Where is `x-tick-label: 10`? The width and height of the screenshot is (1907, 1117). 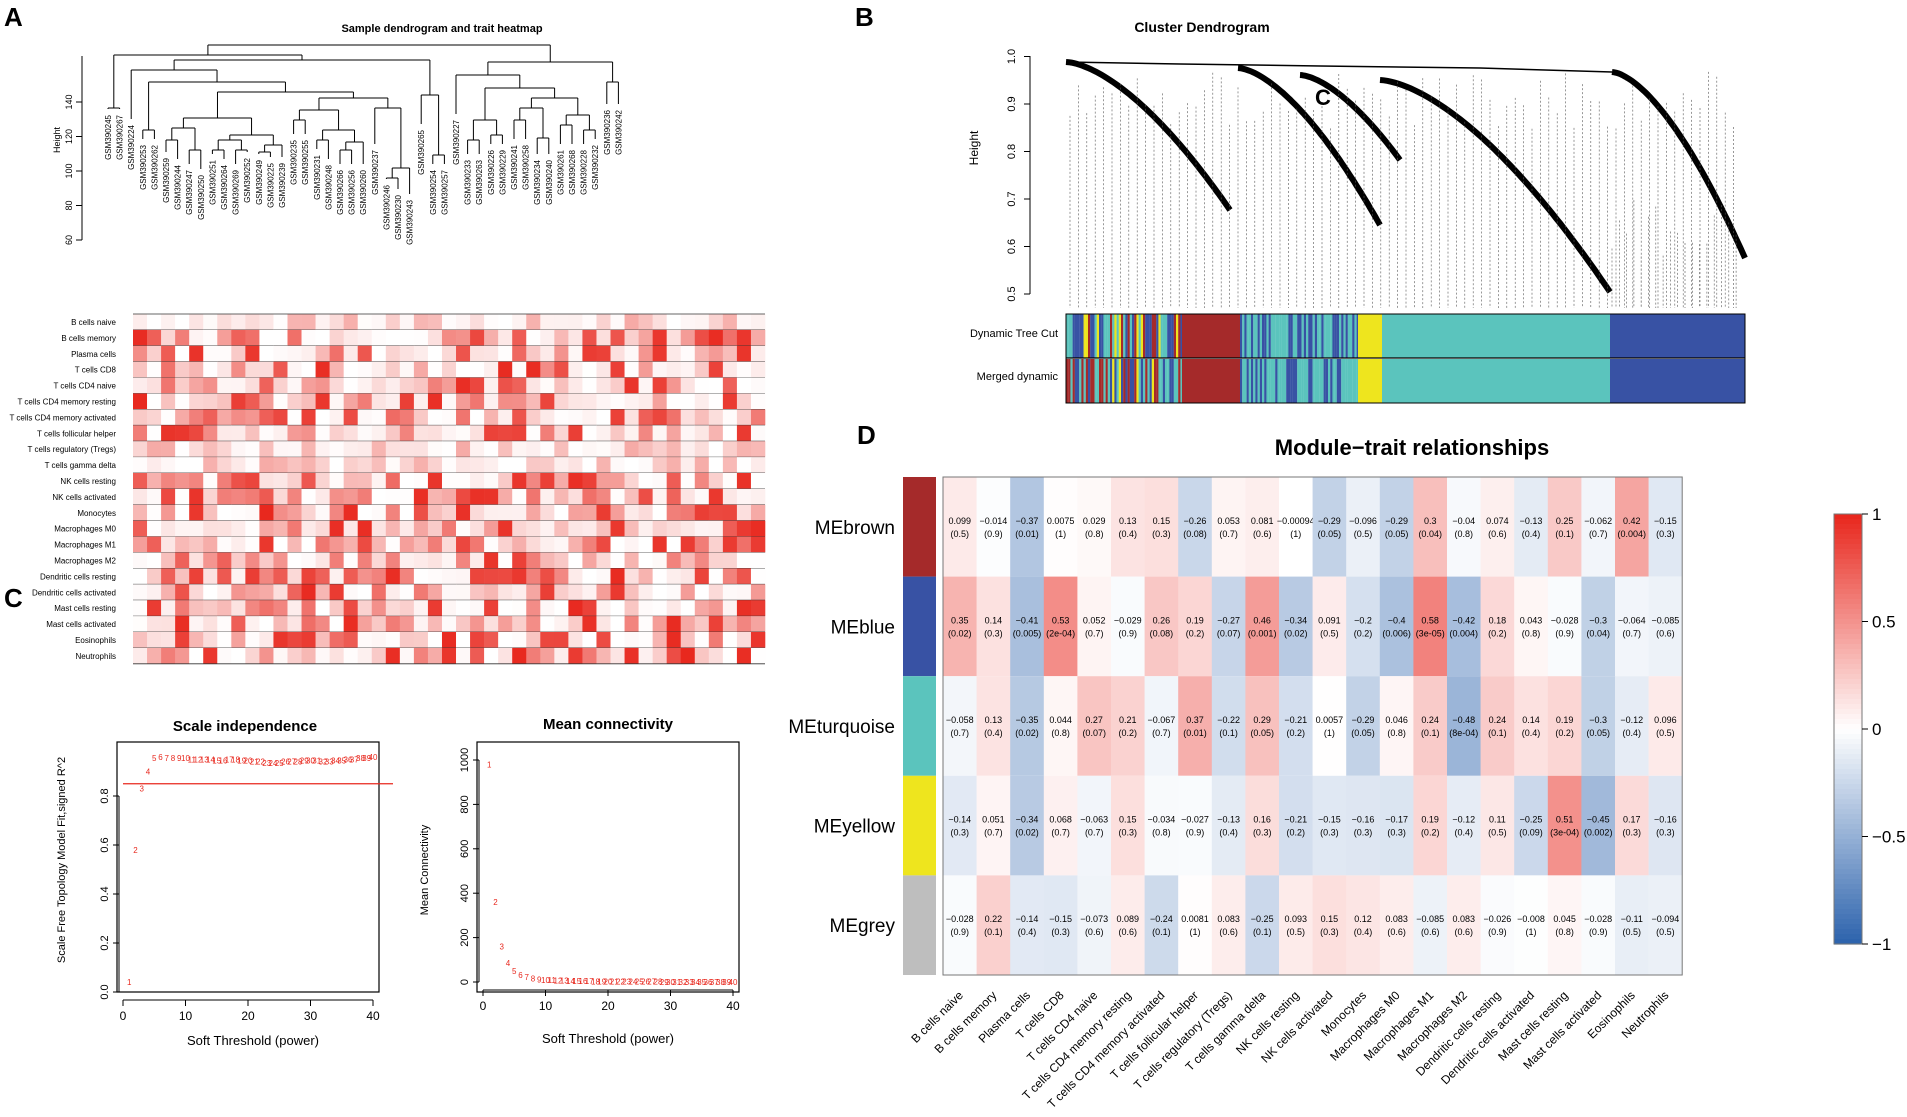
x-tick-label: 10 is located at coordinates (186, 1016).